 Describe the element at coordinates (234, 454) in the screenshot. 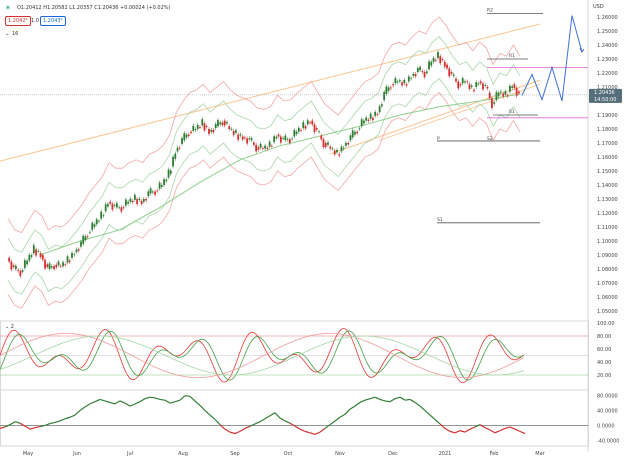

I see `time-tick-label: Sep` at that location.